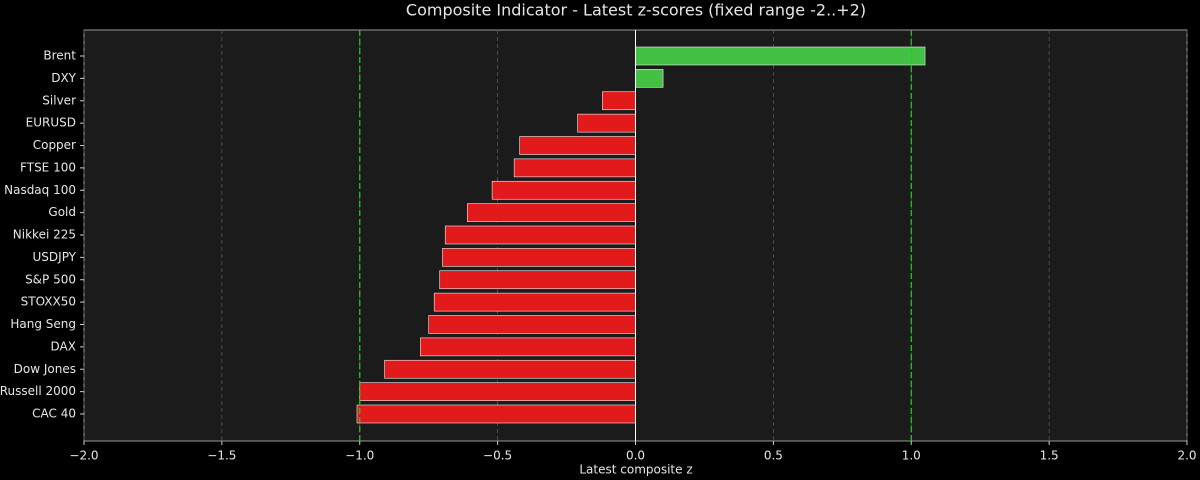 This screenshot has height=480, width=1200. I want to click on y-tick-label: Nikkei 225, so click(44, 235).